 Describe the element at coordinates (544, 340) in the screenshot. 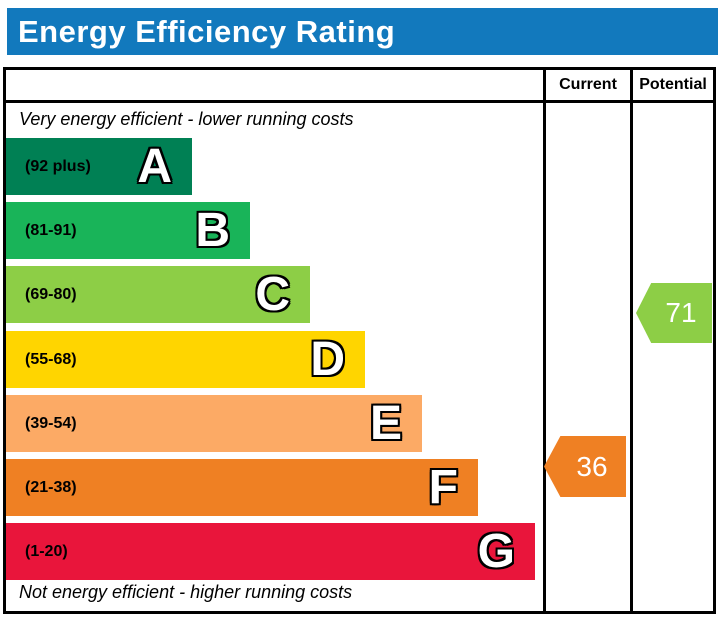

I see `current-column-divider` at that location.